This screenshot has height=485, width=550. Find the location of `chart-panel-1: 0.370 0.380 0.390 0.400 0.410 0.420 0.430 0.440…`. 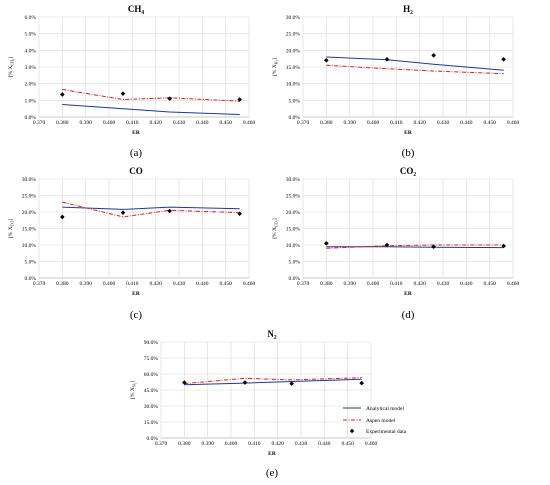

chart-panel-1: 0.370 0.380 0.390 0.400 0.410 0.420 0.430 0.440… is located at coordinates (131, 81).